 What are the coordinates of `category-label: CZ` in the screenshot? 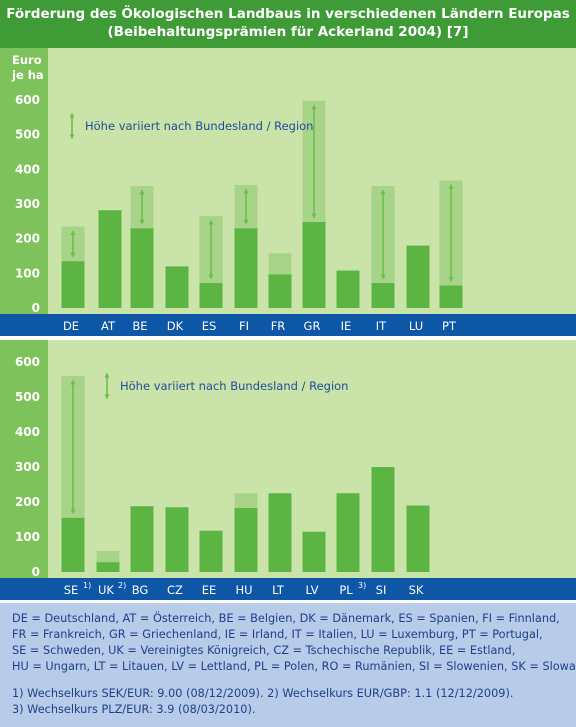 It's located at (175, 590).